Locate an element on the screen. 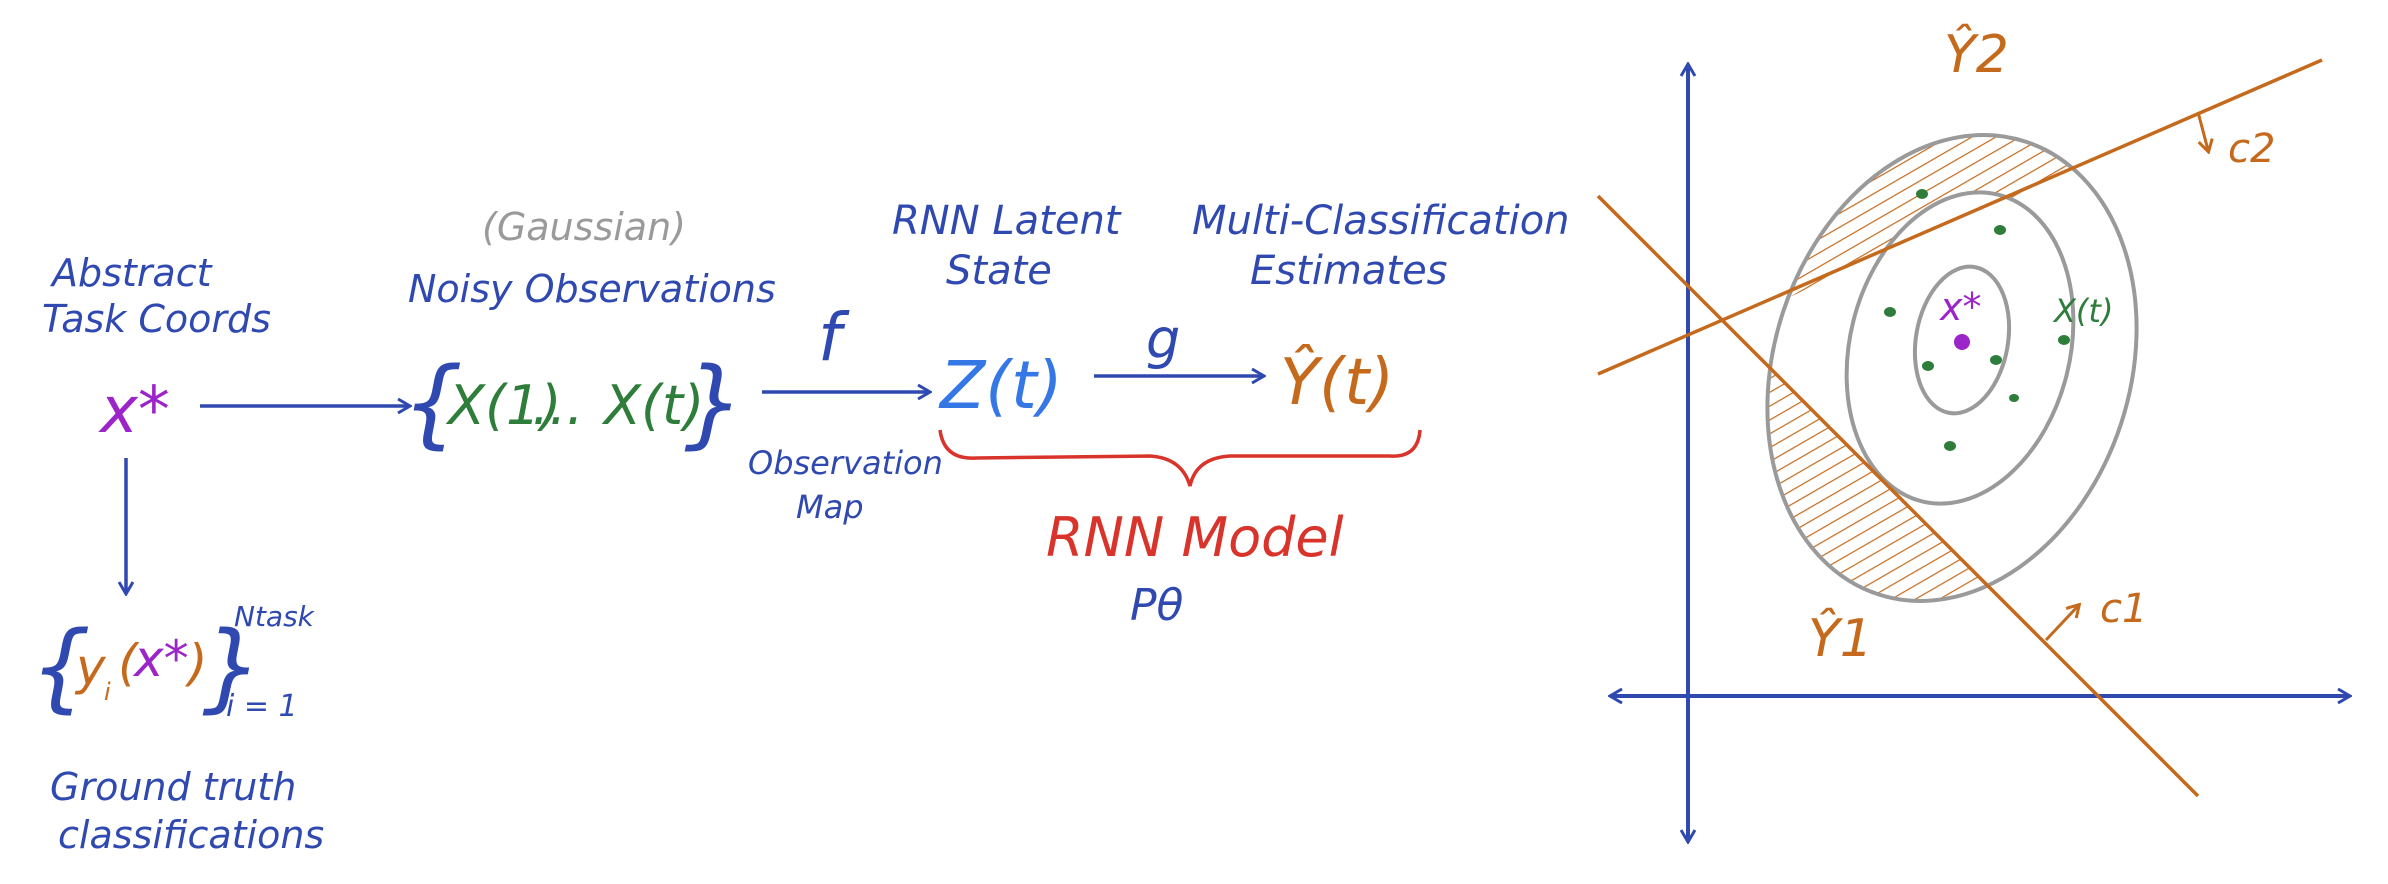 This screenshot has height=884, width=2388. outer-ellipse is located at coordinates (1952, 368).